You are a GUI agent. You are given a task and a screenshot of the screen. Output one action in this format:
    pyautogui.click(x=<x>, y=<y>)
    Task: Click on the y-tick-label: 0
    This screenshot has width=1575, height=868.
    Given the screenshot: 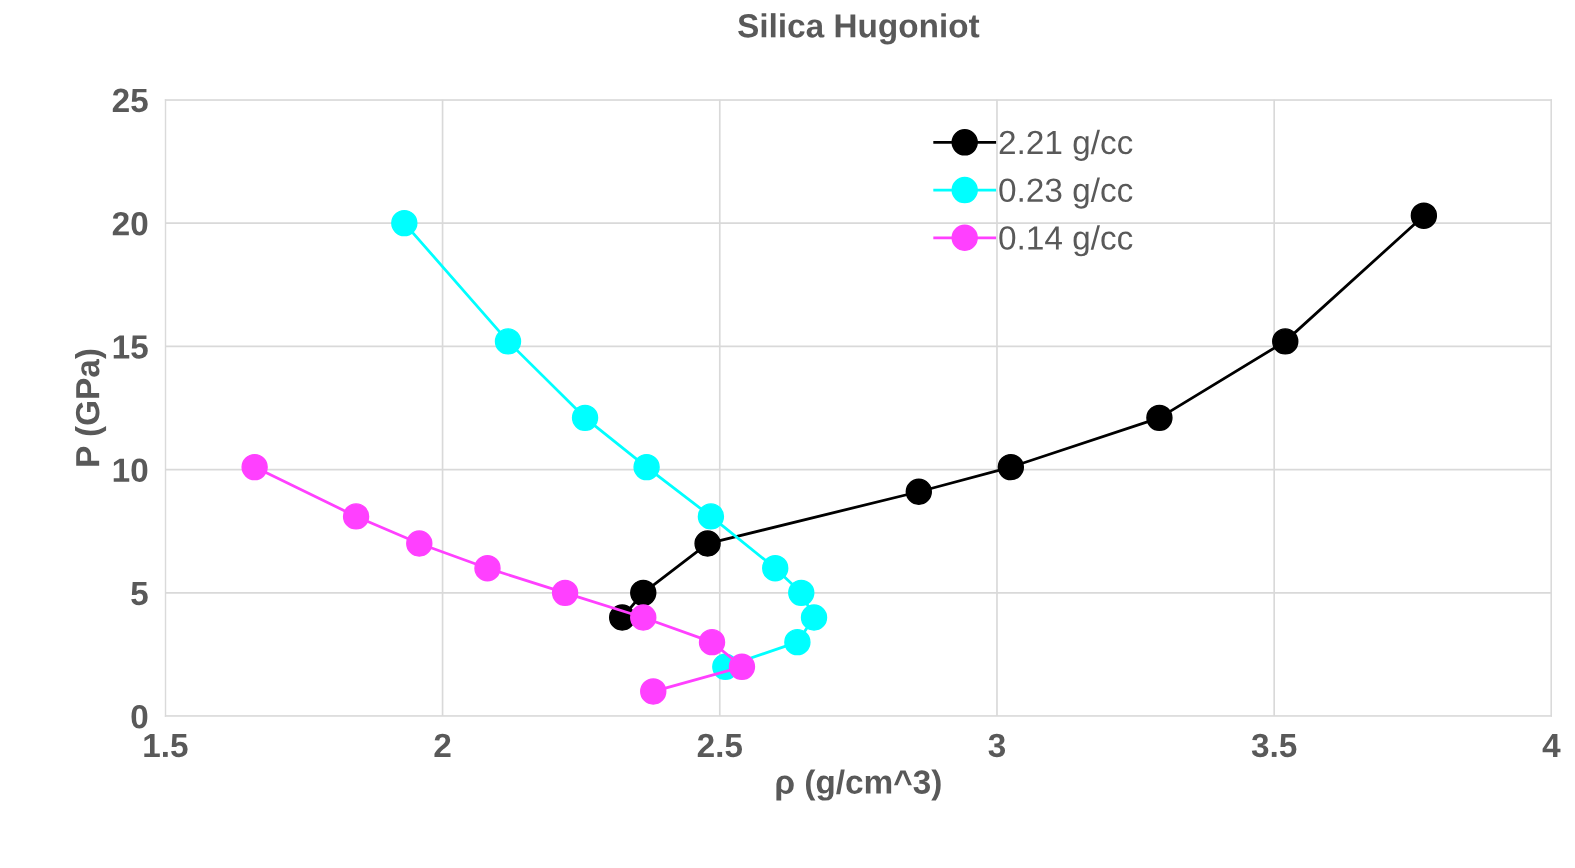 What is the action you would take?
    pyautogui.click(x=139, y=716)
    